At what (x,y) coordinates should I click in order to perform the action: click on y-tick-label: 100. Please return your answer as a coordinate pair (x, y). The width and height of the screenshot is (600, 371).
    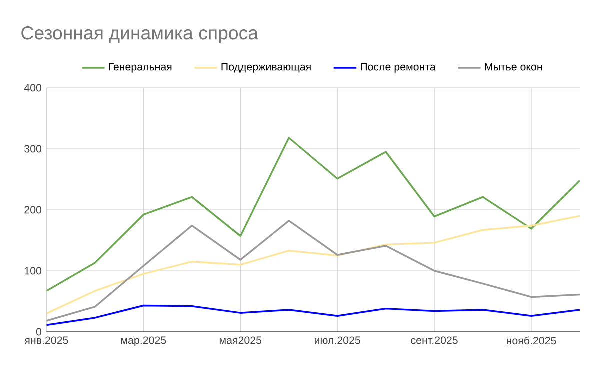
    Looking at the image, I should click on (33, 271).